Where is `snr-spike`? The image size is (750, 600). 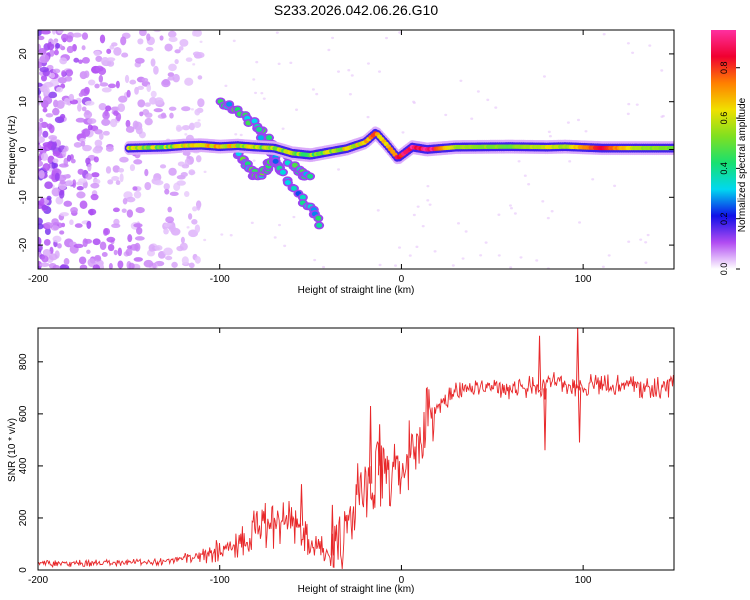 snr-spike is located at coordinates (332, 530).